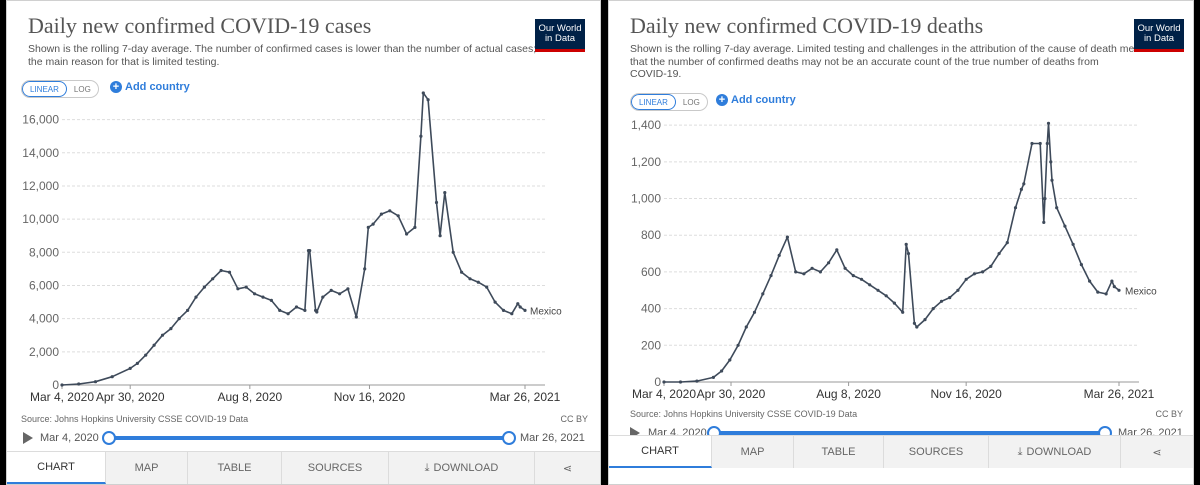 The height and width of the screenshot is (485, 1200). What do you see at coordinates (653, 102) in the screenshot?
I see `linear-button: LINEAR` at bounding box center [653, 102].